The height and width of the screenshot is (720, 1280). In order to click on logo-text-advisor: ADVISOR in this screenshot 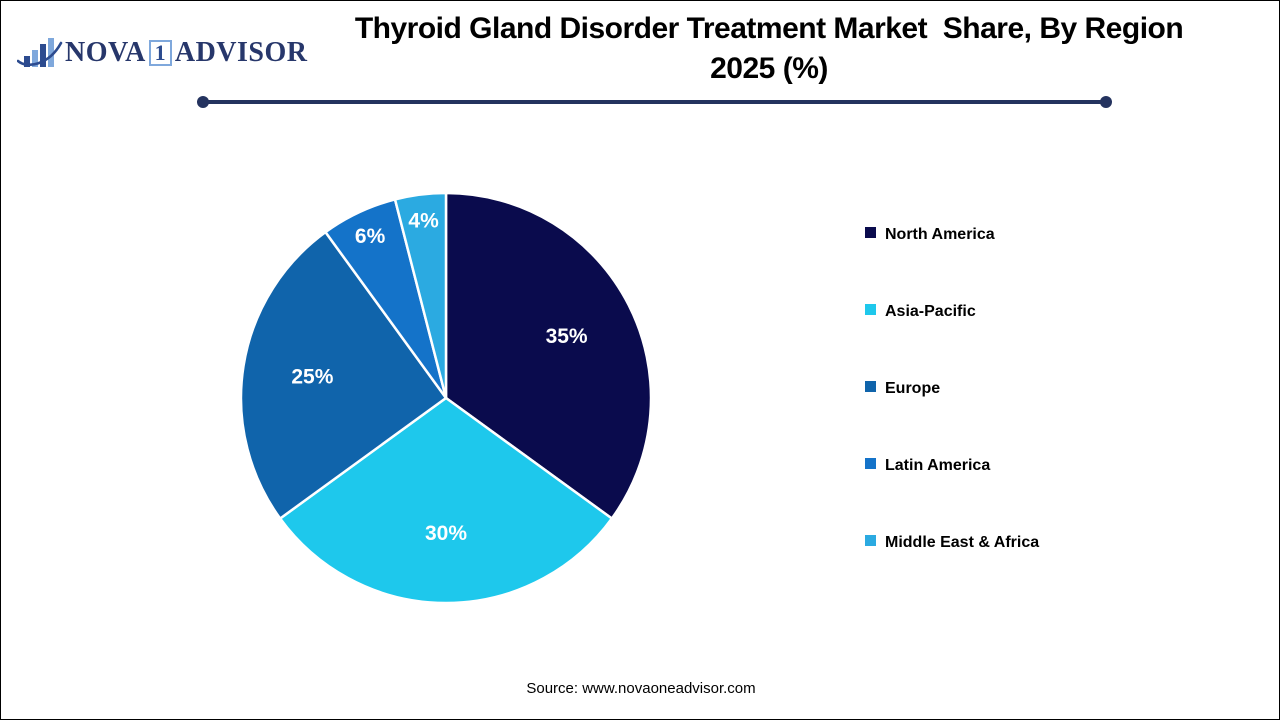, I will do `click(241, 52)`.